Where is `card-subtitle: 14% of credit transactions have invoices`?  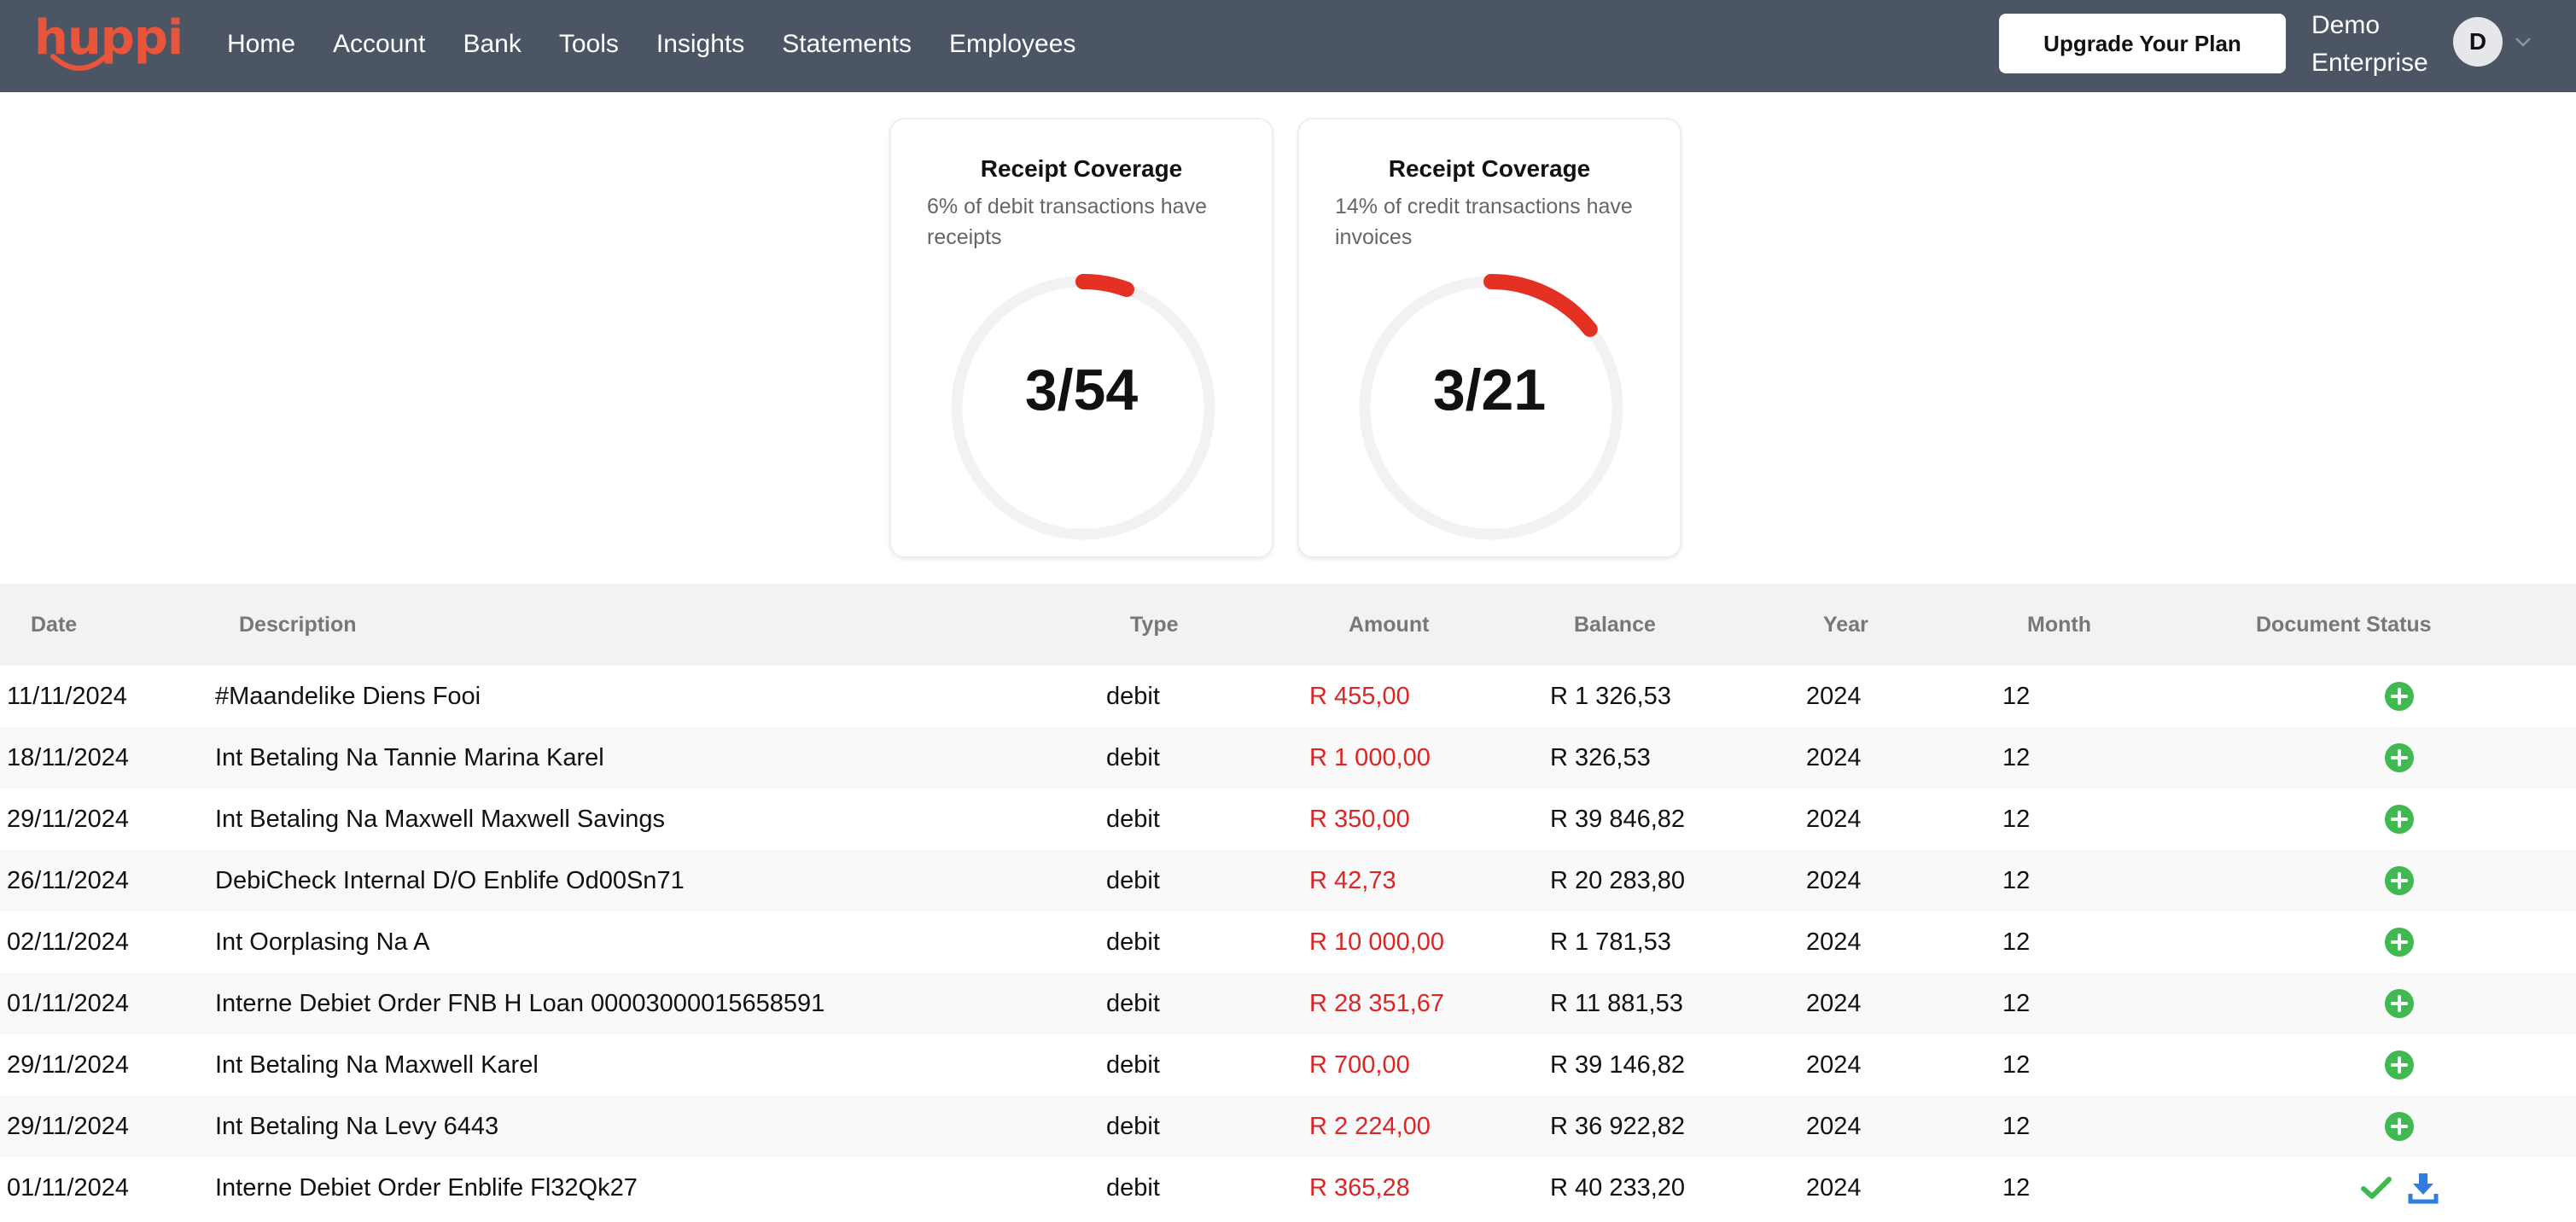
card-subtitle: 14% of credit transactions have invoices is located at coordinates (1484, 222).